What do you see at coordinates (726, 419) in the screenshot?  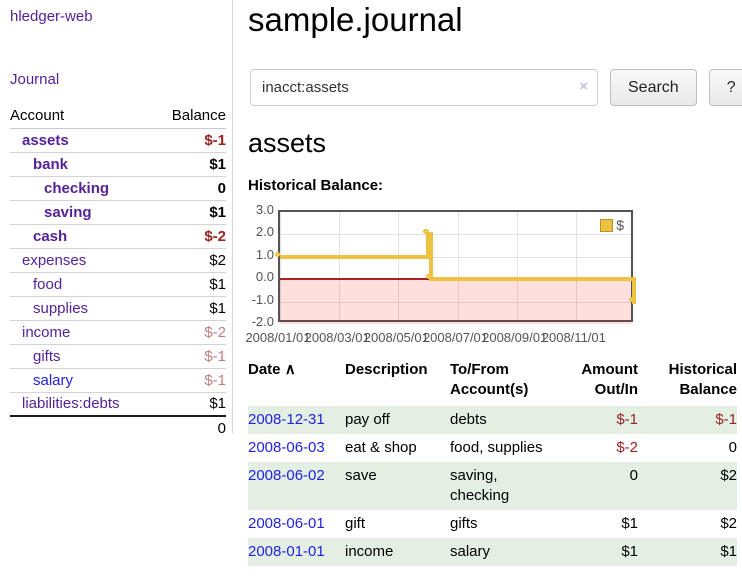 I see `transaction-balance: $-1` at bounding box center [726, 419].